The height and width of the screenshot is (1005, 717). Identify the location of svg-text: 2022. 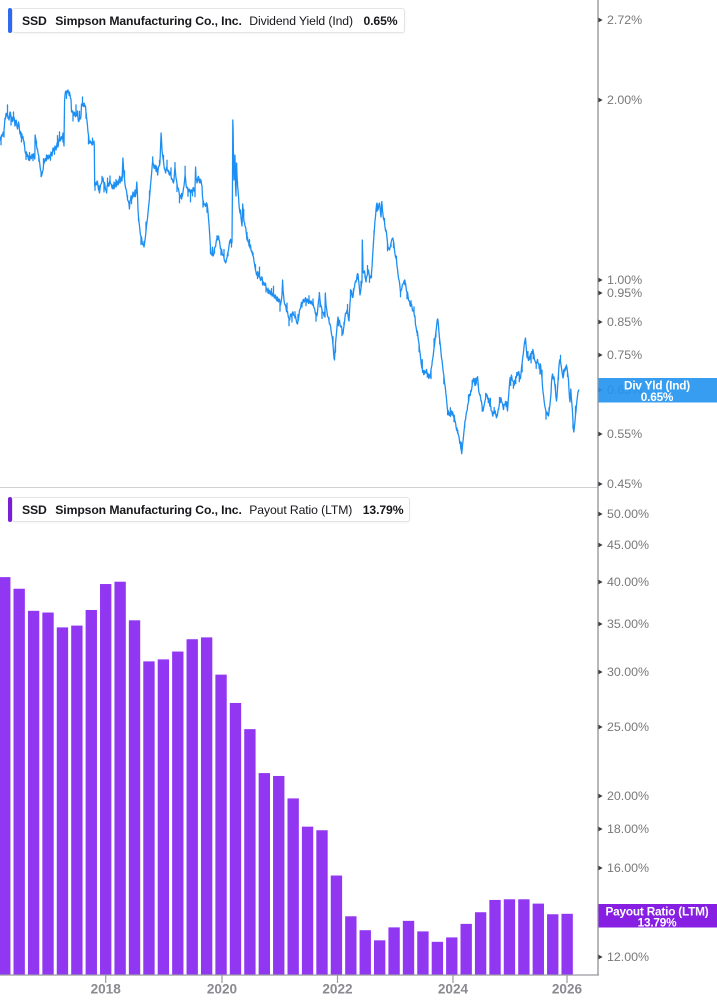
(337, 989).